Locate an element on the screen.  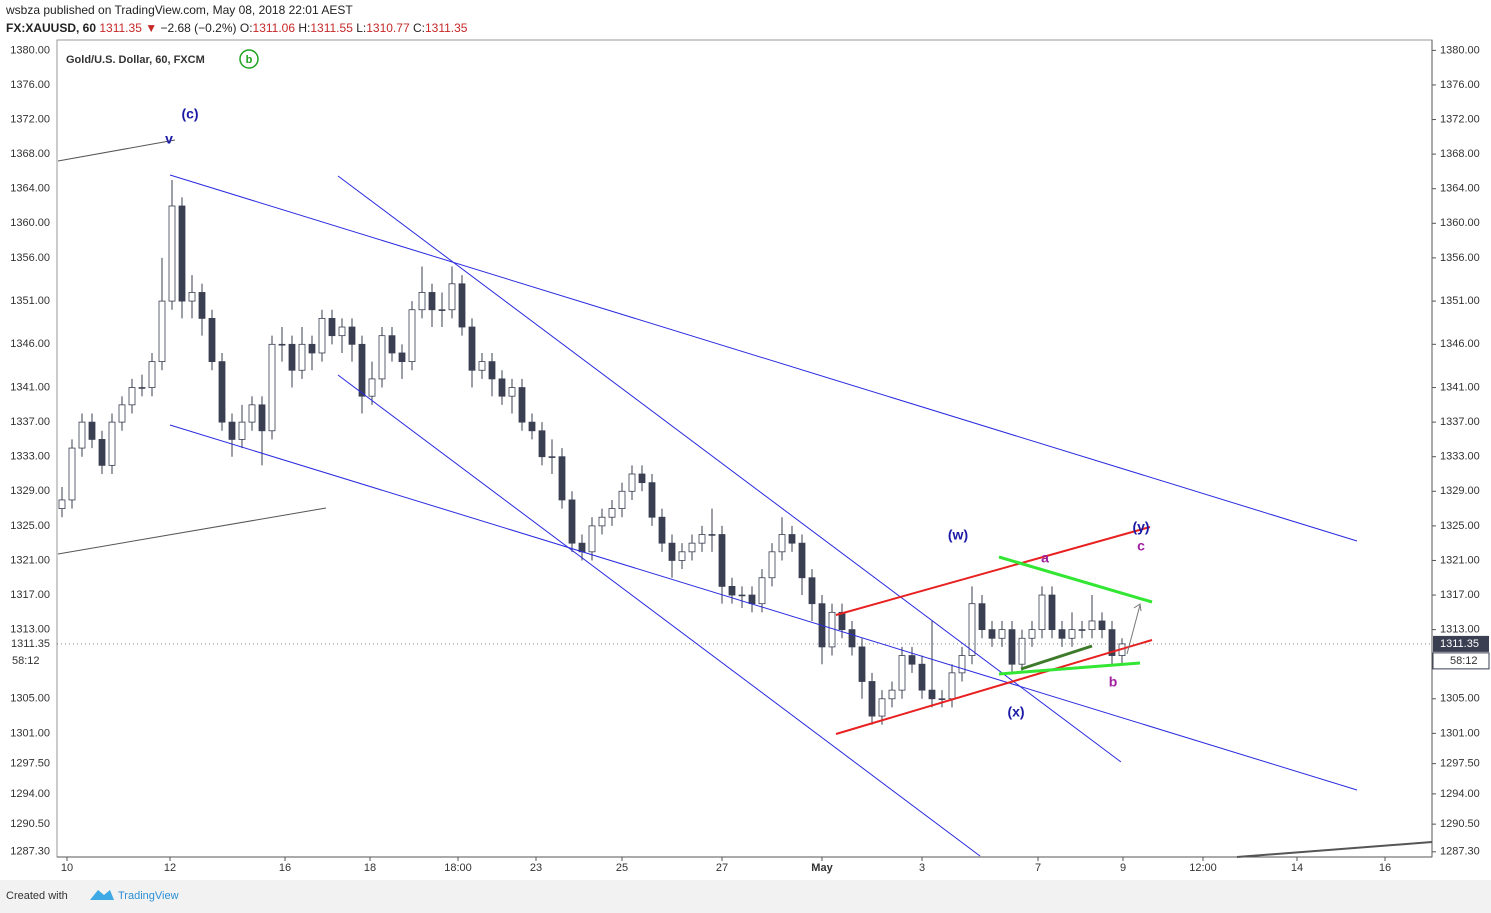
l-label: L: is located at coordinates (361, 28).